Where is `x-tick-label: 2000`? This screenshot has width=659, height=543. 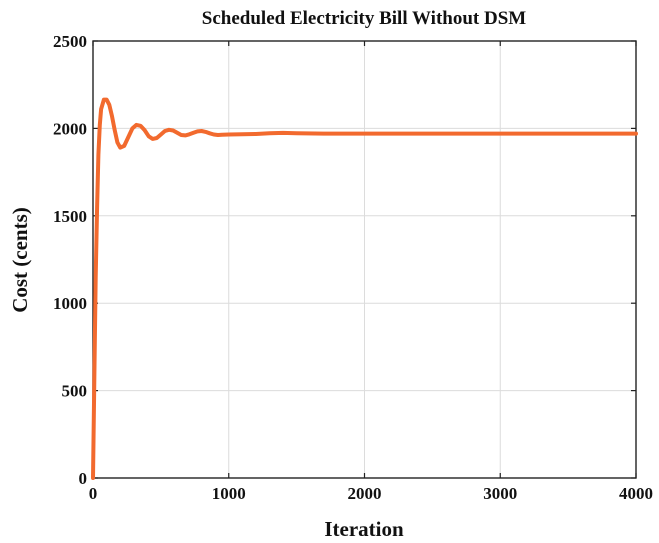 x-tick-label: 2000 is located at coordinates (365, 493).